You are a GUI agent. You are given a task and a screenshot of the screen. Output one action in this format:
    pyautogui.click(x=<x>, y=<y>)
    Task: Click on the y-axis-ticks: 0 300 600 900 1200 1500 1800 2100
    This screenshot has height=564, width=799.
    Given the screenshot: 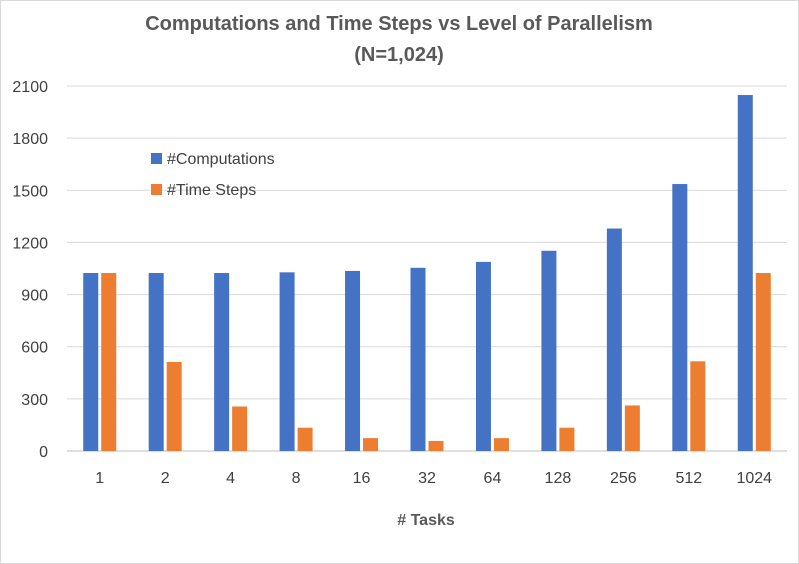 What is the action you would take?
    pyautogui.click(x=30, y=270)
    